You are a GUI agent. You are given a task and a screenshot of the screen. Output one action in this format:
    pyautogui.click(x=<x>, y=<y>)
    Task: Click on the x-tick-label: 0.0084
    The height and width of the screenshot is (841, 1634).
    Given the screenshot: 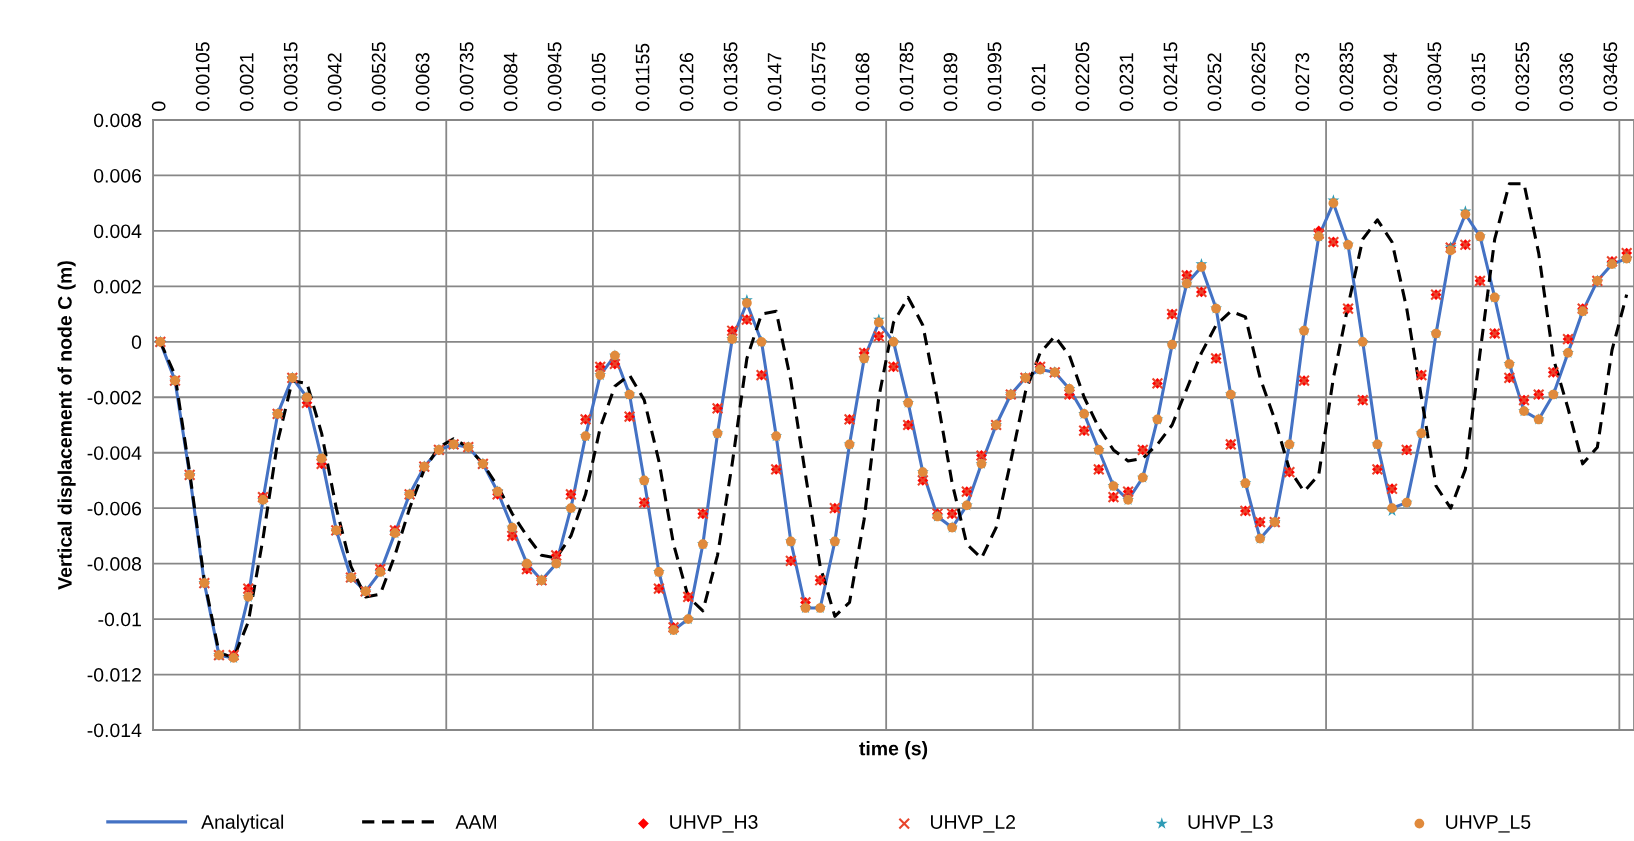 What is the action you would take?
    pyautogui.click(x=510, y=81)
    